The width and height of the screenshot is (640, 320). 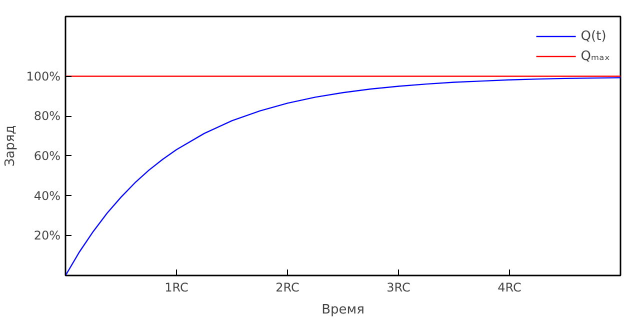 What do you see at coordinates (47, 235) in the screenshot?
I see `y-tick-label: 20%` at bounding box center [47, 235].